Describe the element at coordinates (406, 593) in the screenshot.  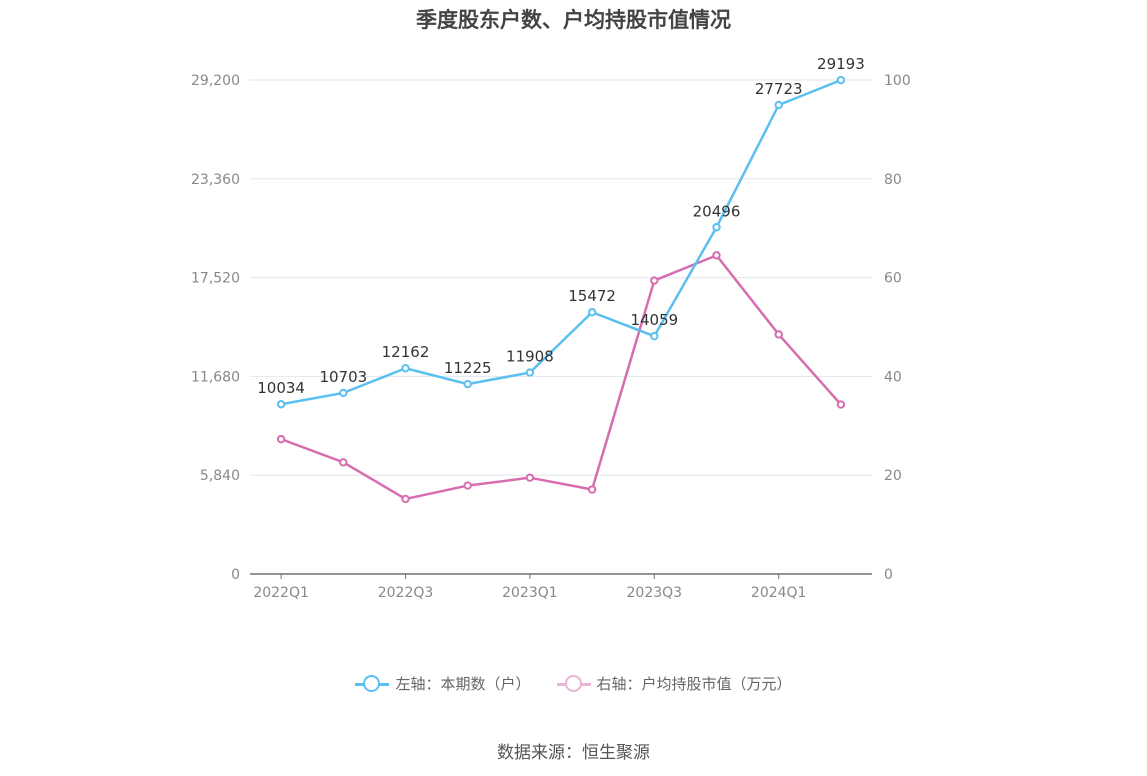
I see `x-tick-label: 2022Q3` at that location.